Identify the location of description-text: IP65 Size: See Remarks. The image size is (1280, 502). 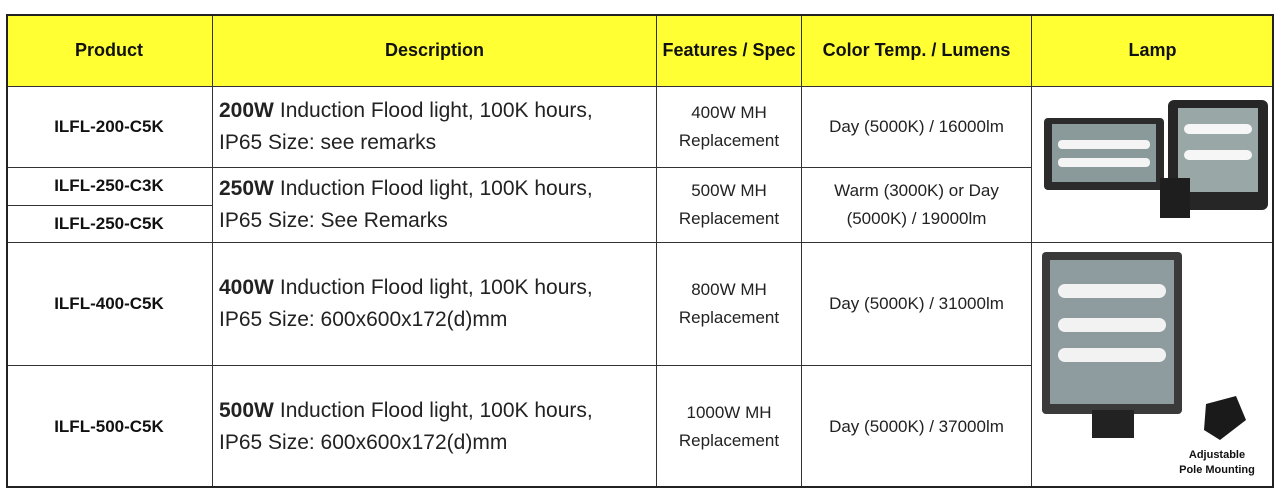
(333, 220).